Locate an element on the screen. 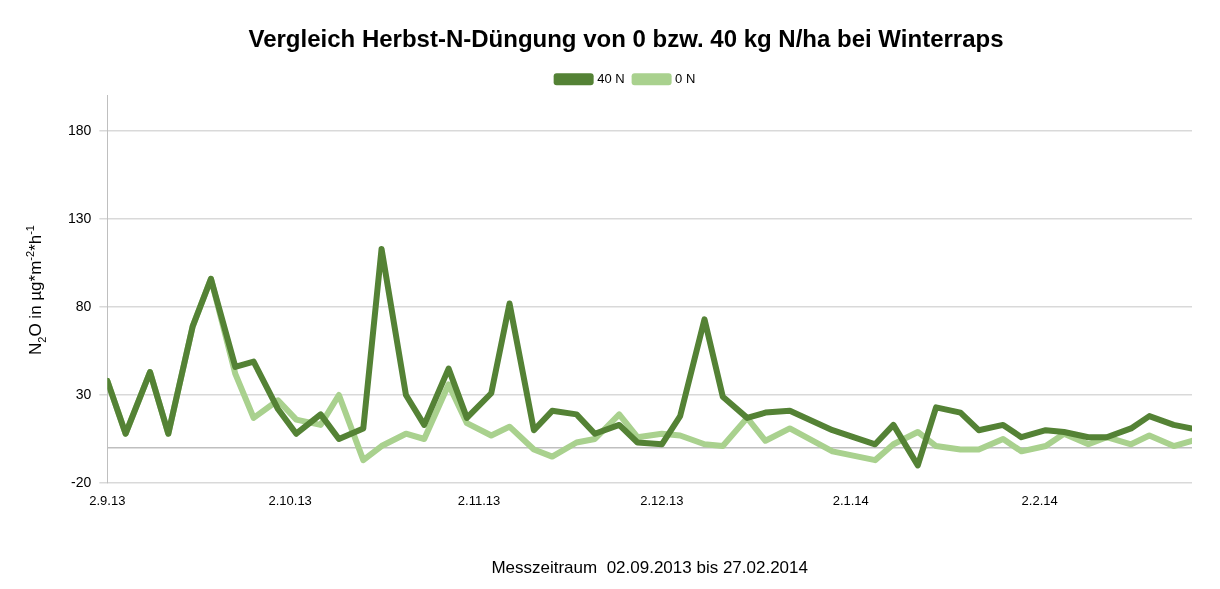 The height and width of the screenshot is (589, 1220). y-tick-label: -20 is located at coordinates (81, 481).